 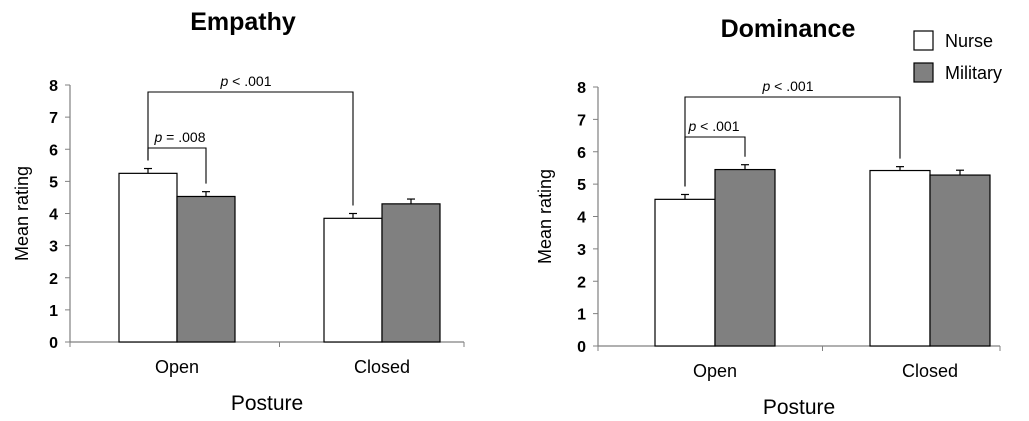 I want to click on legend-swatch-military, so click(x=923, y=72).